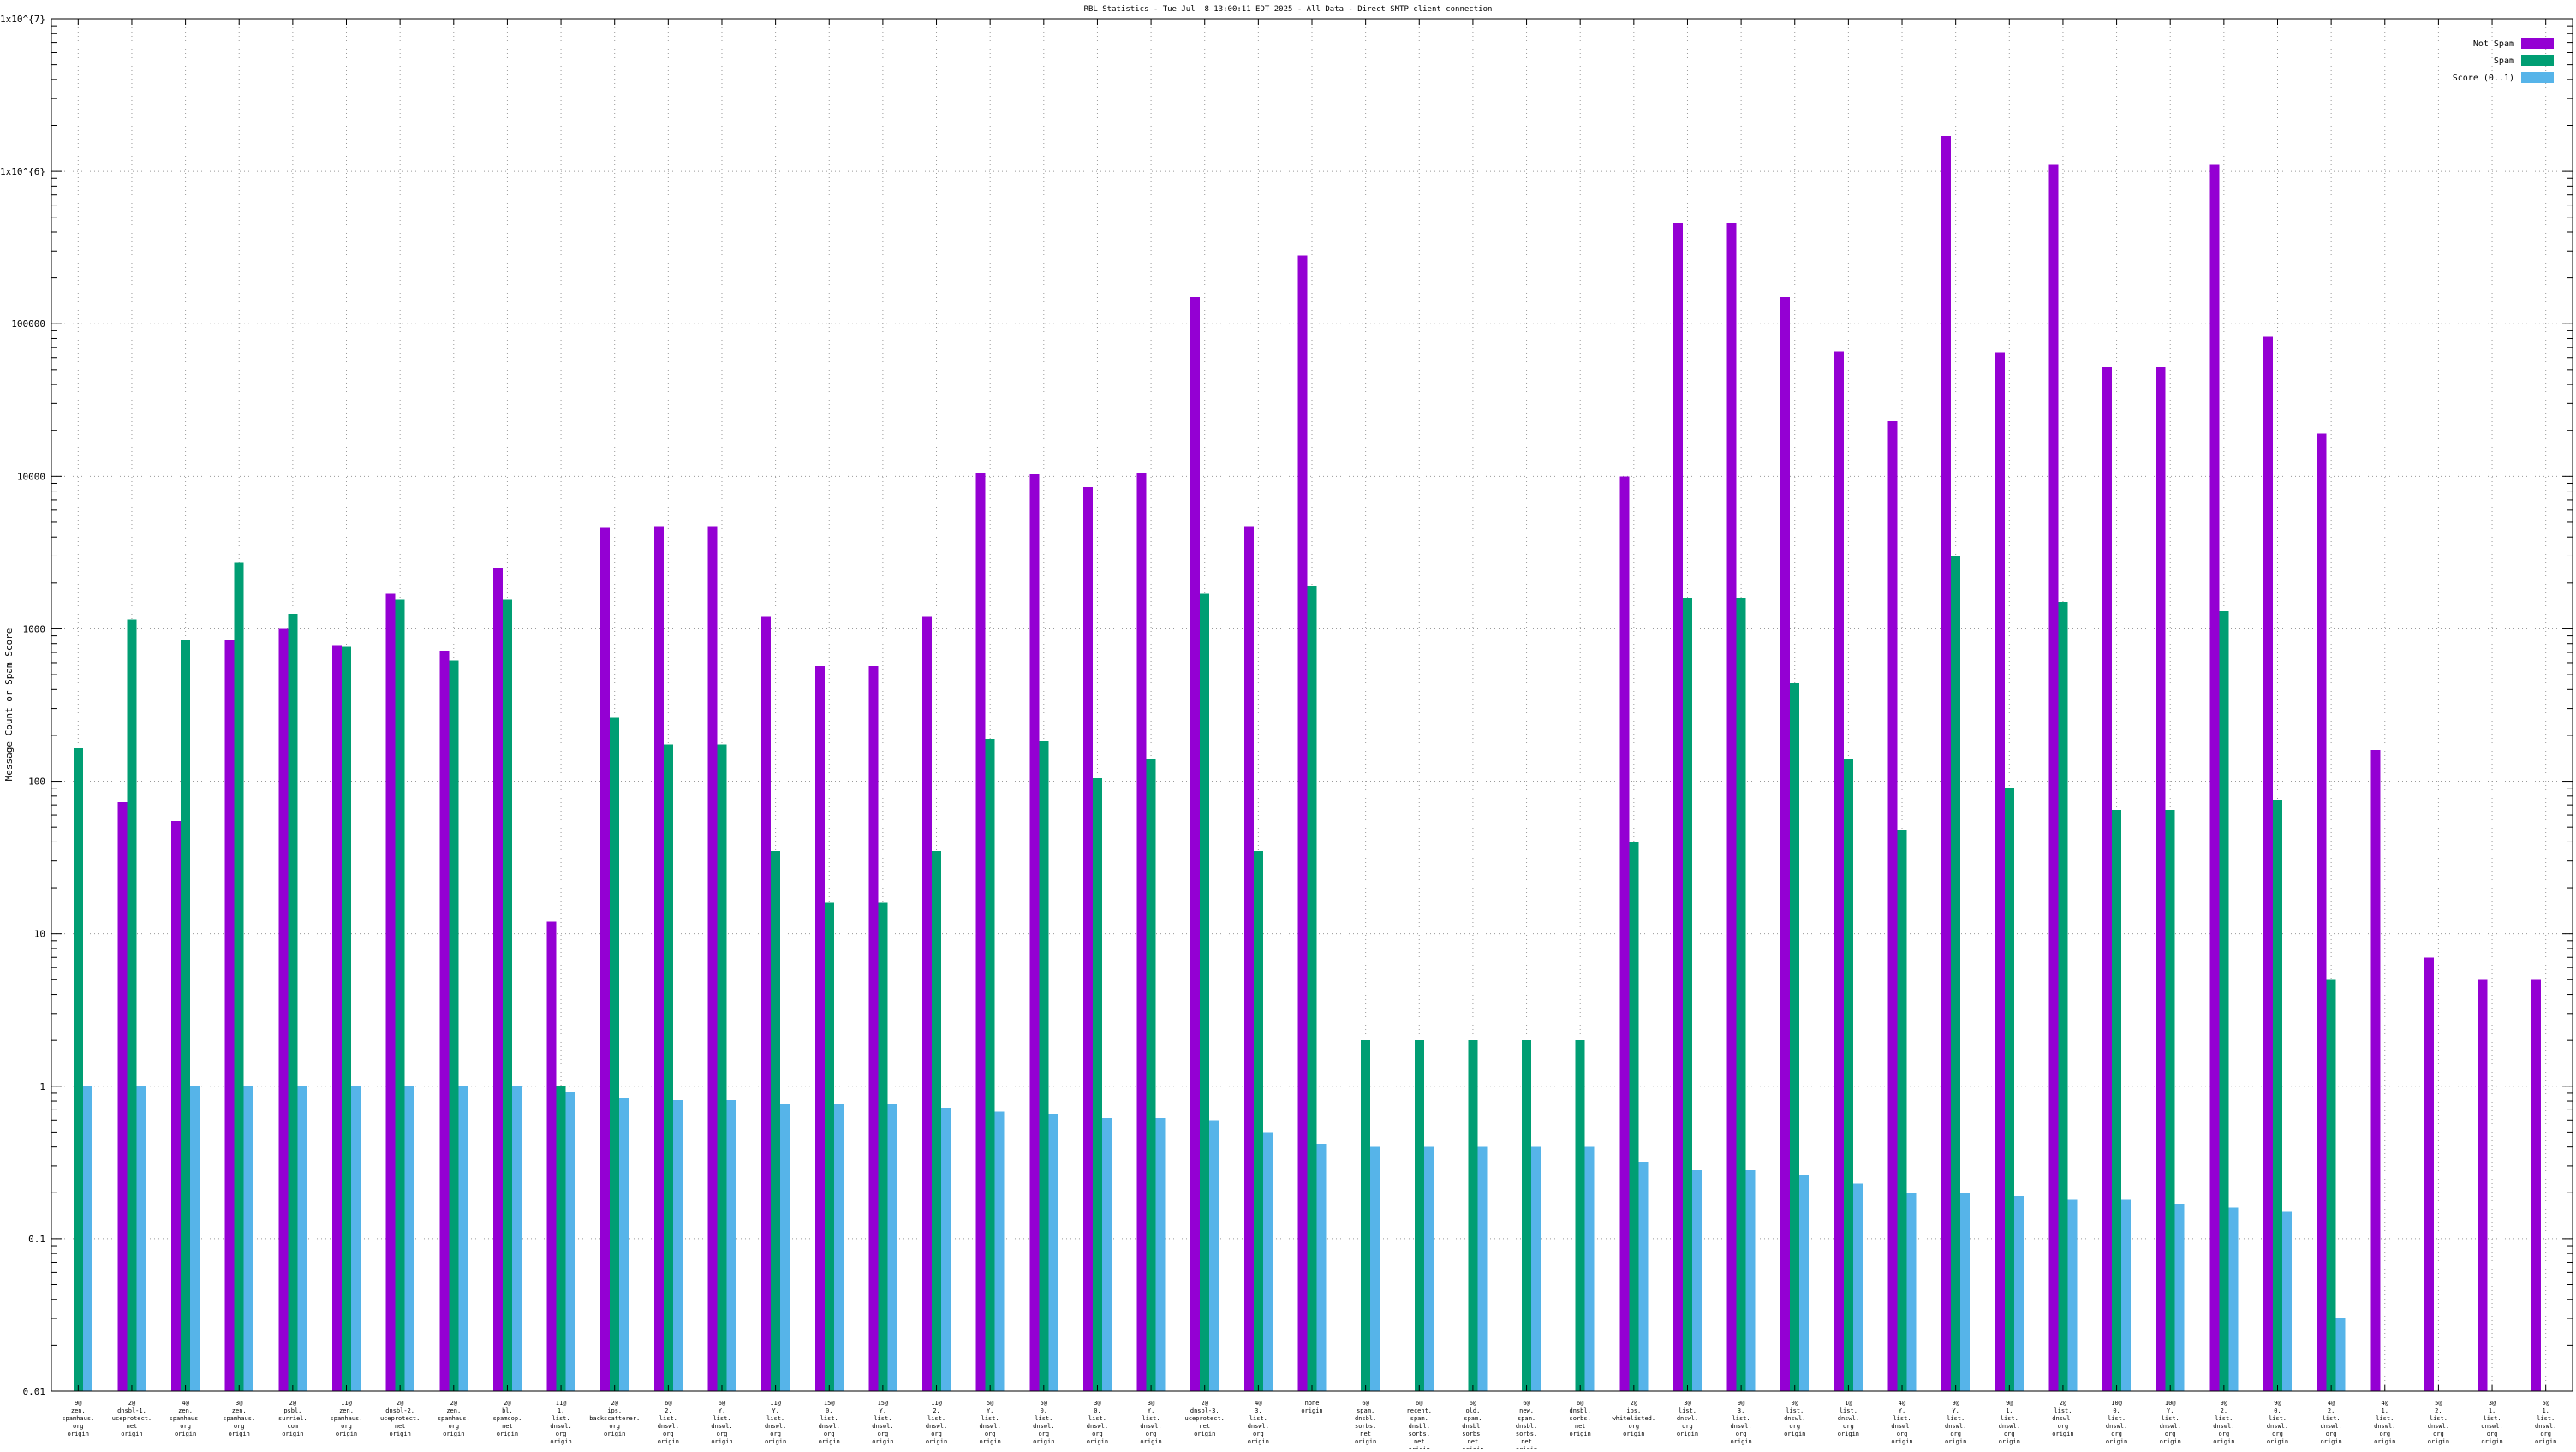 The image size is (2576, 1452). What do you see at coordinates (722, 1410) in the screenshot?
I see `x-tick-label: Y.` at bounding box center [722, 1410].